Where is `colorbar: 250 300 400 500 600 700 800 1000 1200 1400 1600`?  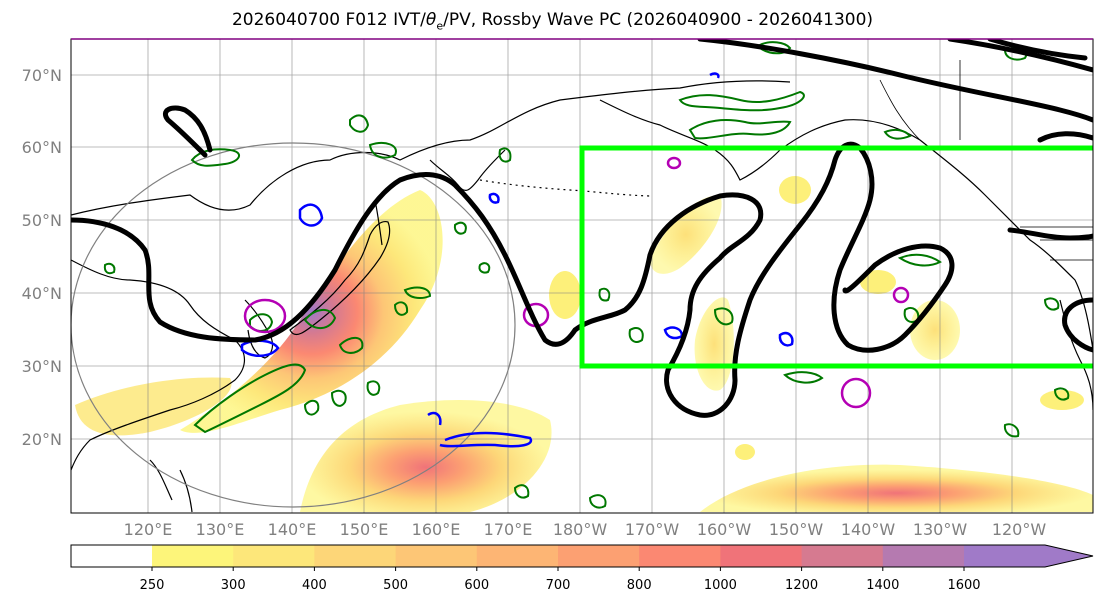 colorbar: 250 300 400 500 600 700 800 1000 1200 1400 1600 is located at coordinates (582, 568).